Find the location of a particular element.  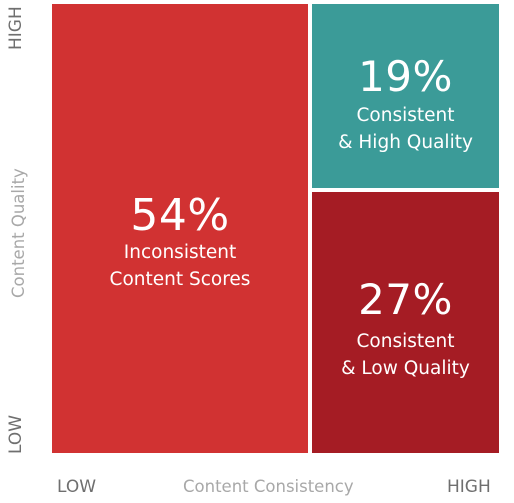

consistent-low-percent: 27% is located at coordinates (405, 299).